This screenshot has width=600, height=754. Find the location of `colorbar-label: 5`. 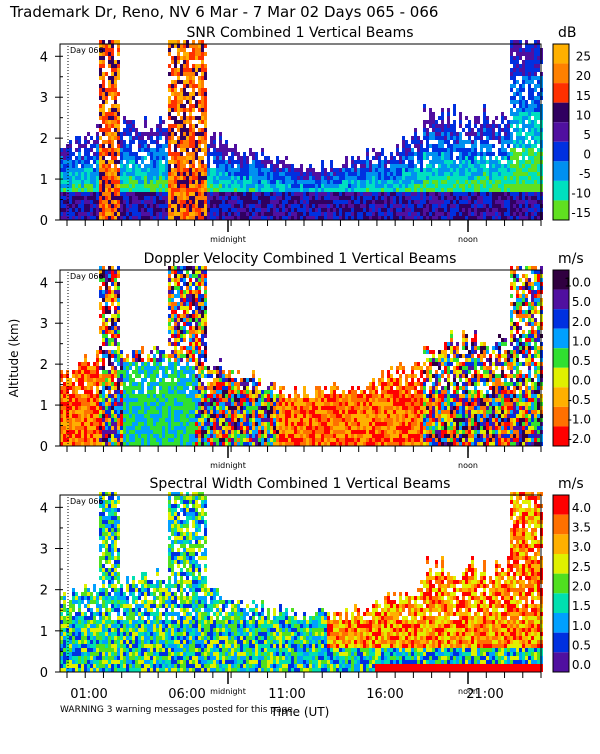

colorbar-label: 5 is located at coordinates (587, 135).